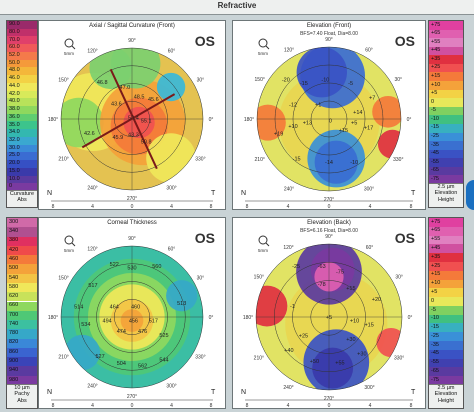  Describe the element at coordinates (237, 5) in the screenshot. I see `page-title: Refractive` at that location.